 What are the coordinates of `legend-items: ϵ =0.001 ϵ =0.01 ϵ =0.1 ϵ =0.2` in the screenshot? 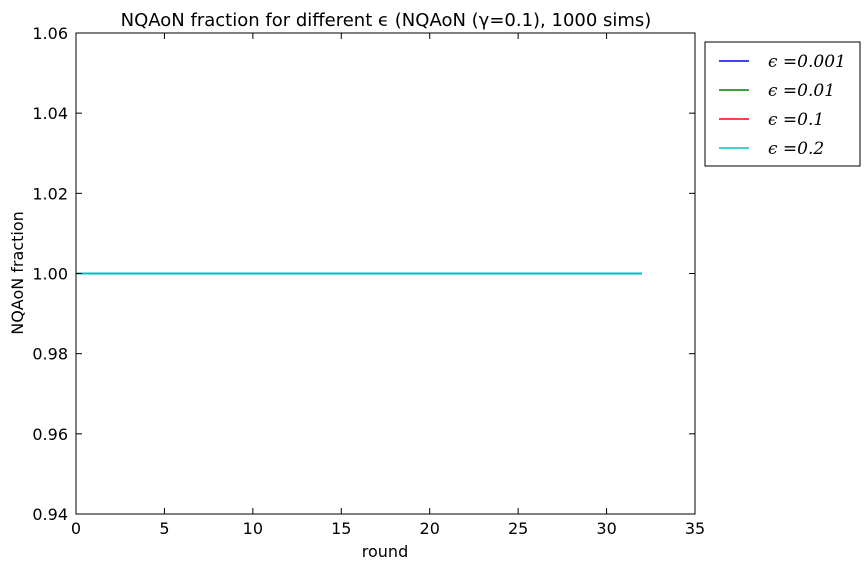 It's located at (782, 105).